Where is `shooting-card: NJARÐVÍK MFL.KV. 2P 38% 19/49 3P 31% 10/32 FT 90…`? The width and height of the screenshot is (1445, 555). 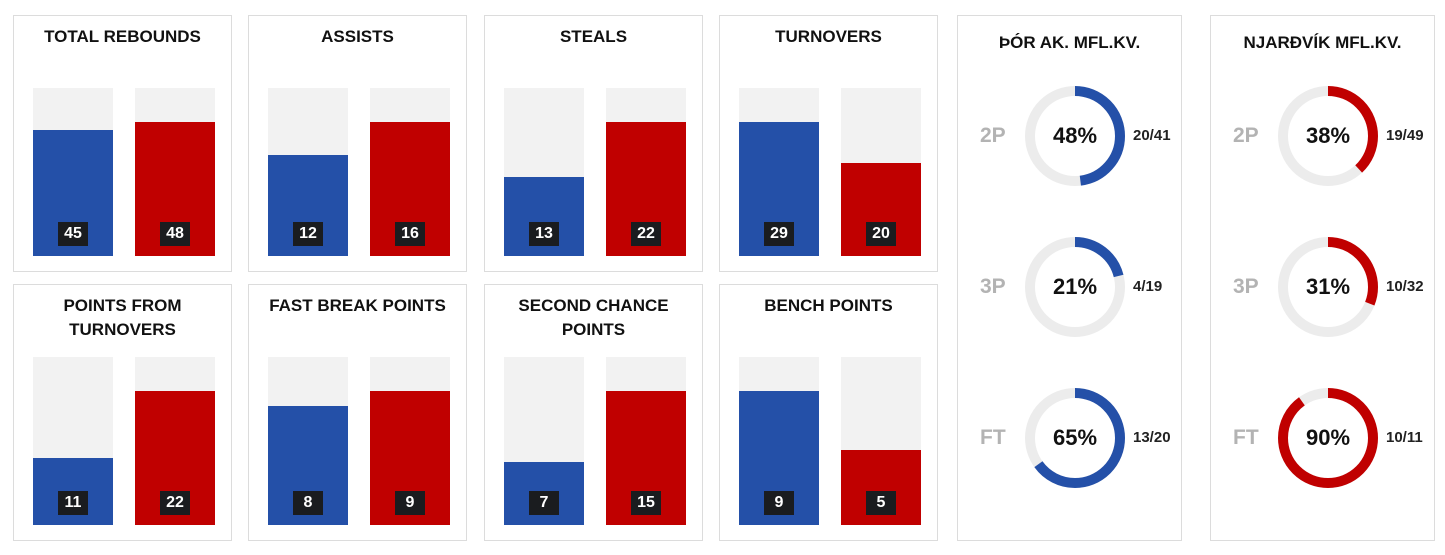
shooting-card: NJARÐVÍK MFL.KV. 2P 38% 19/49 3P 31% 10/32 FT 90… is located at coordinates (1322, 278).